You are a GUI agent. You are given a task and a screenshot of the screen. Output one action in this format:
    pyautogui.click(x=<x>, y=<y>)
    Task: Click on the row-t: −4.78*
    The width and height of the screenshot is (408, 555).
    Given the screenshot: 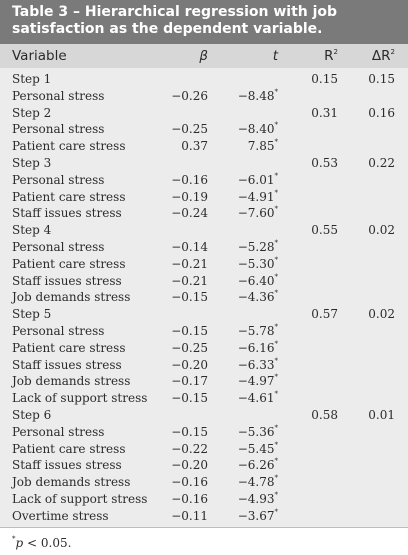 What is the action you would take?
    pyautogui.click(x=258, y=482)
    